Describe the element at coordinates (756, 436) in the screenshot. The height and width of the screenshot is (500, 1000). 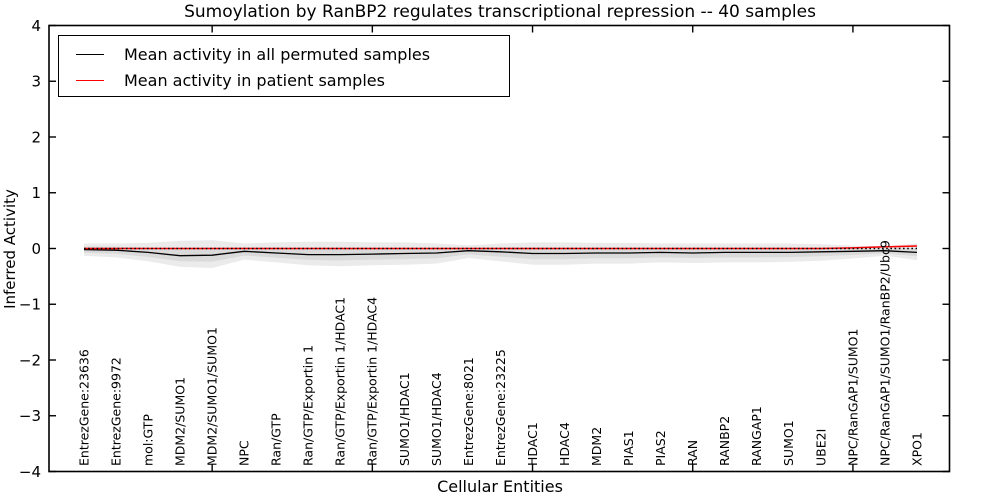
I see `x-category-label: RANGAP1` at that location.